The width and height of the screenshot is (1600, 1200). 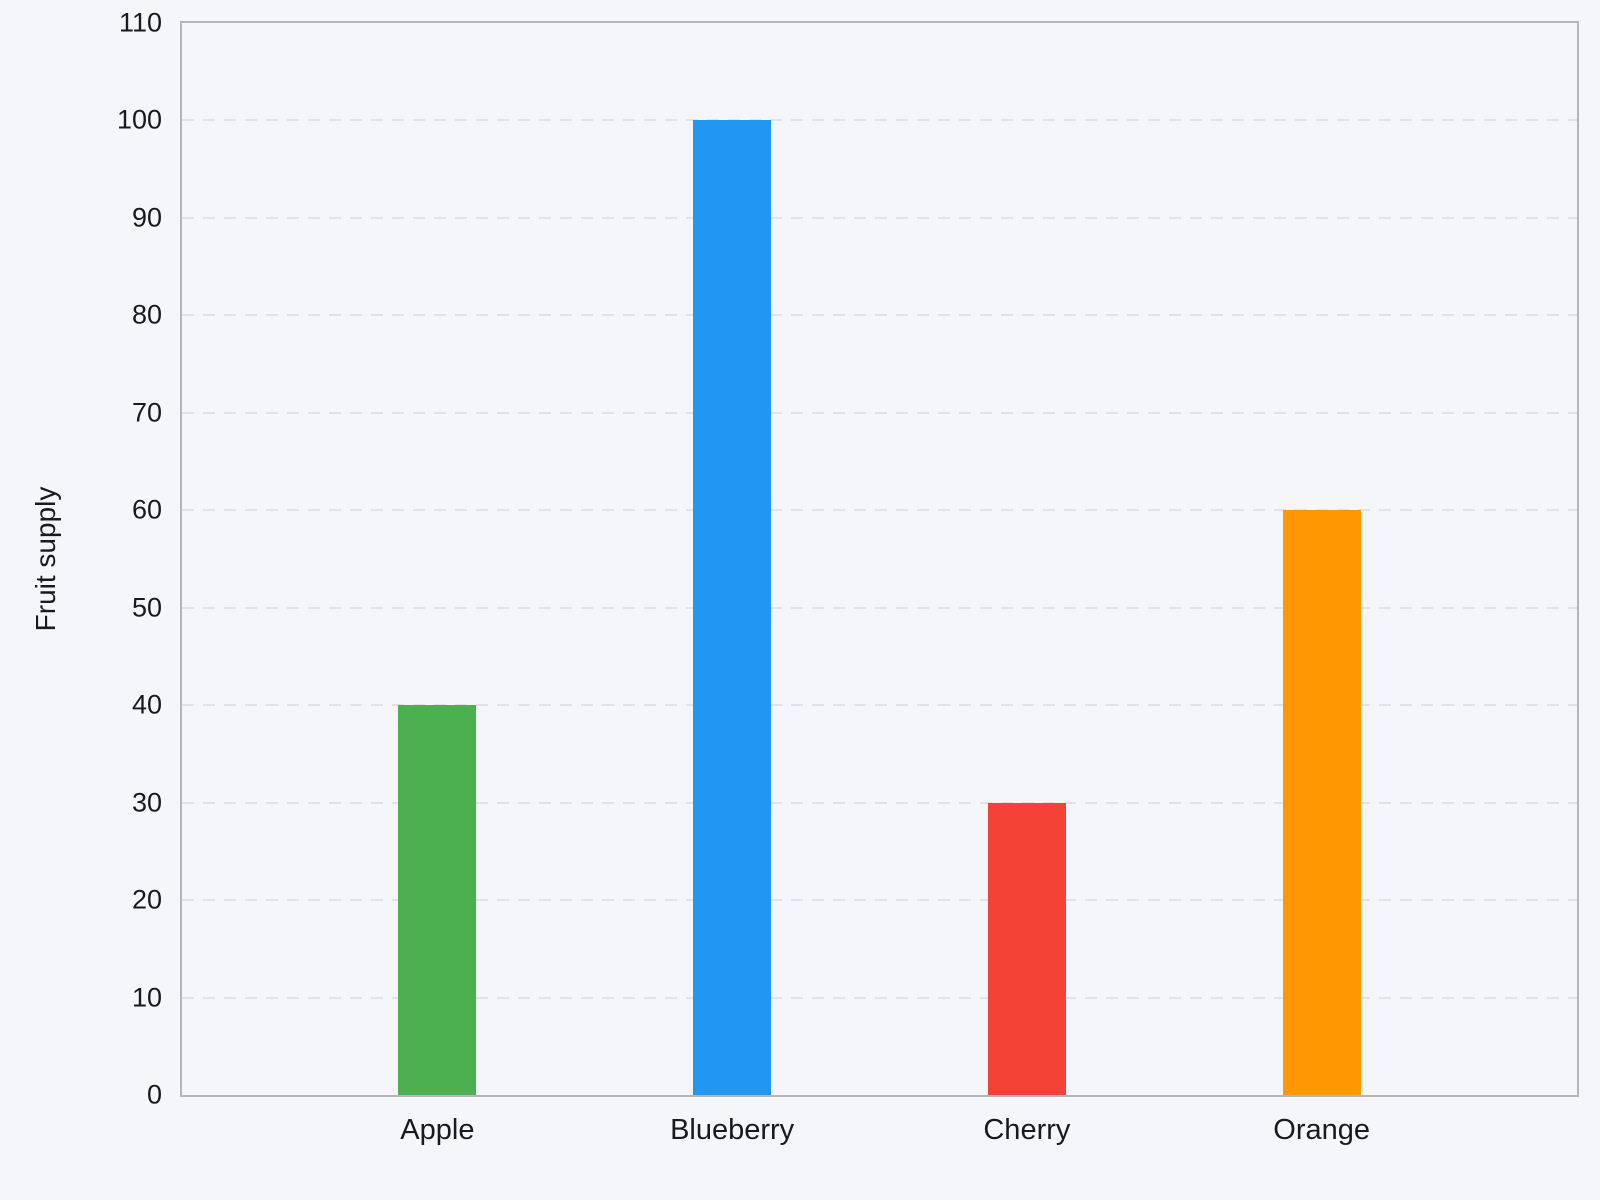 What do you see at coordinates (140, 22) in the screenshot?
I see `y-tick-label-110: 110` at bounding box center [140, 22].